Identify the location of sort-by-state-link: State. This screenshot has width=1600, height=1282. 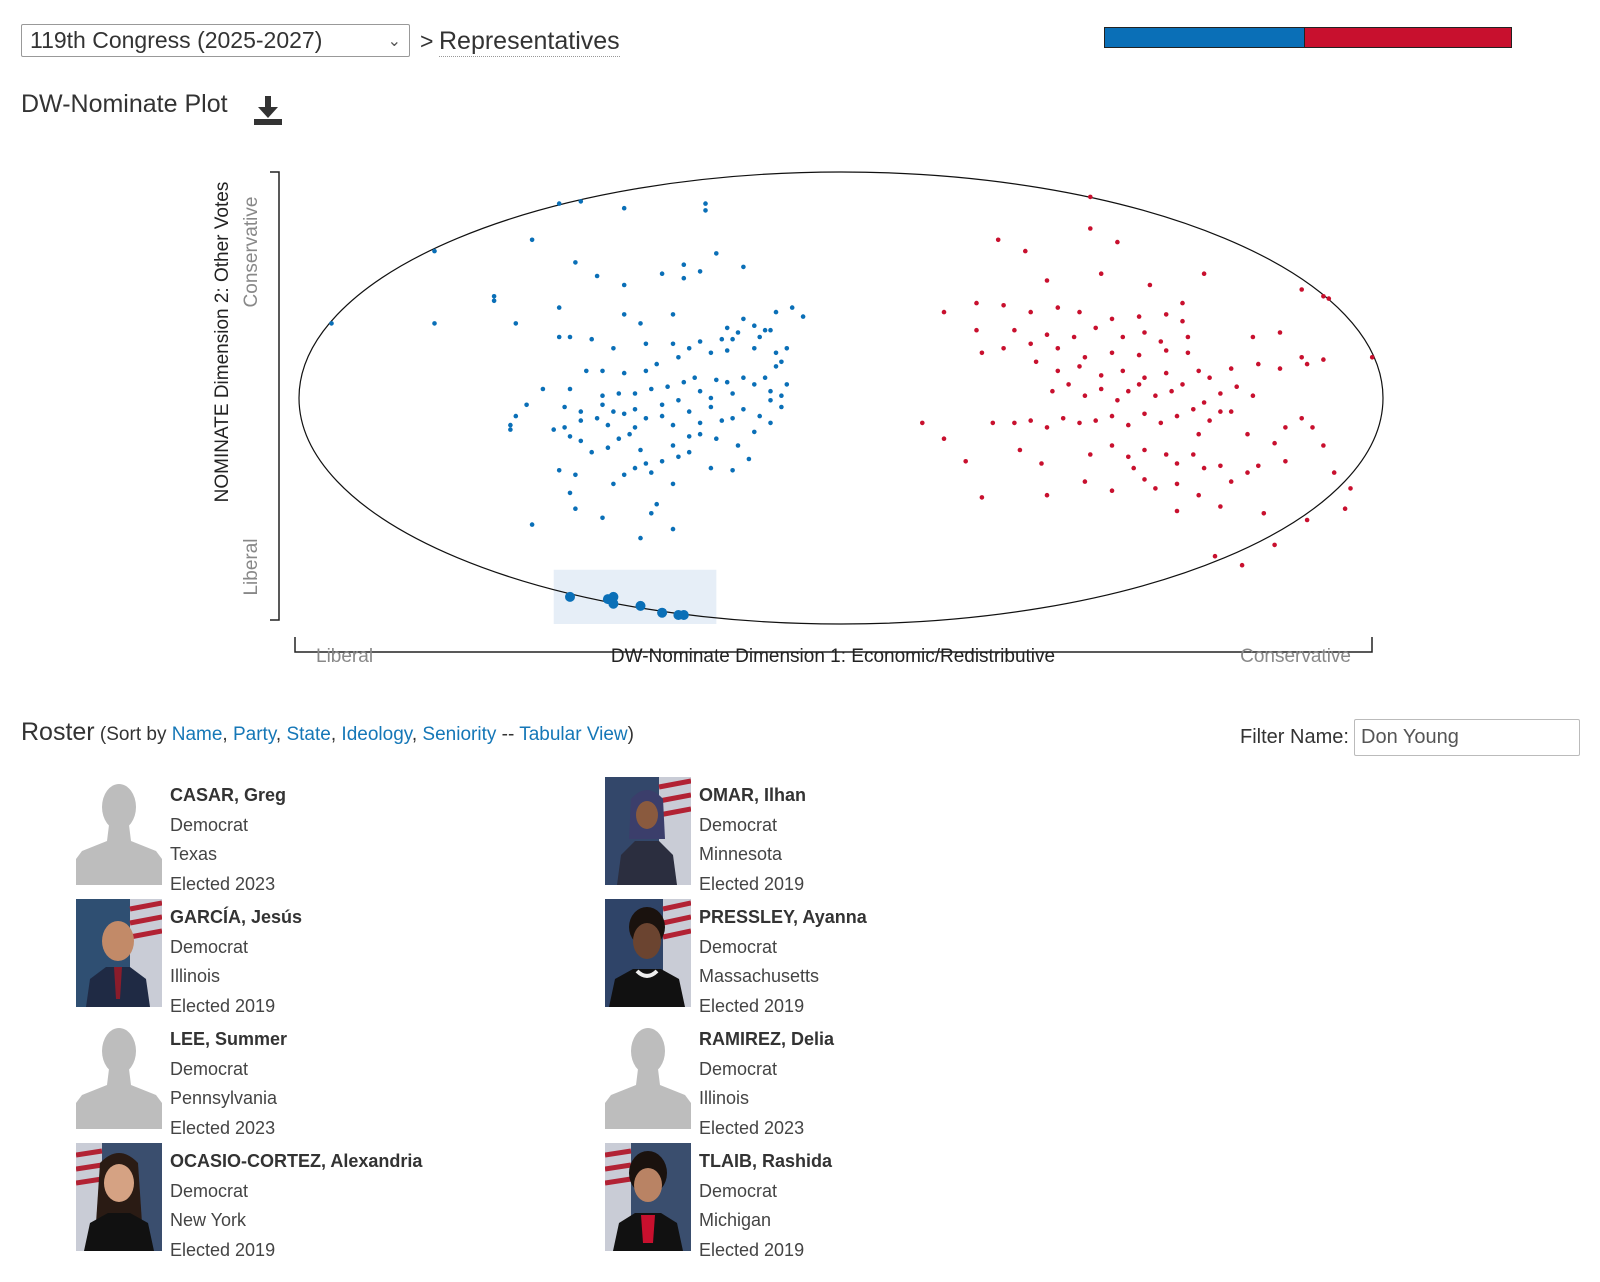
(308, 734).